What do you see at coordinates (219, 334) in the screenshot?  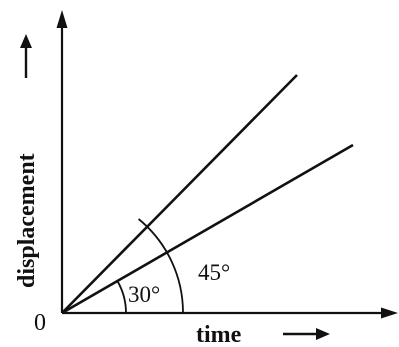 I see `x-axis-label: time` at bounding box center [219, 334].